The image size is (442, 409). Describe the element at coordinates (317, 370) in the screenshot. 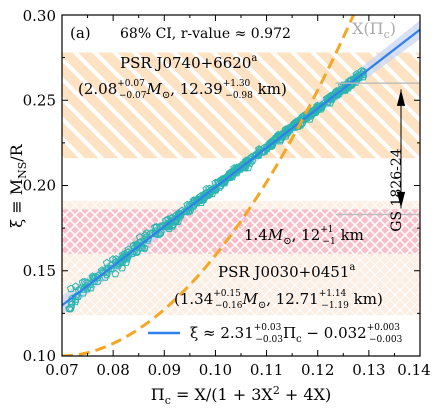

I see `x-tick-label: 0.12` at that location.